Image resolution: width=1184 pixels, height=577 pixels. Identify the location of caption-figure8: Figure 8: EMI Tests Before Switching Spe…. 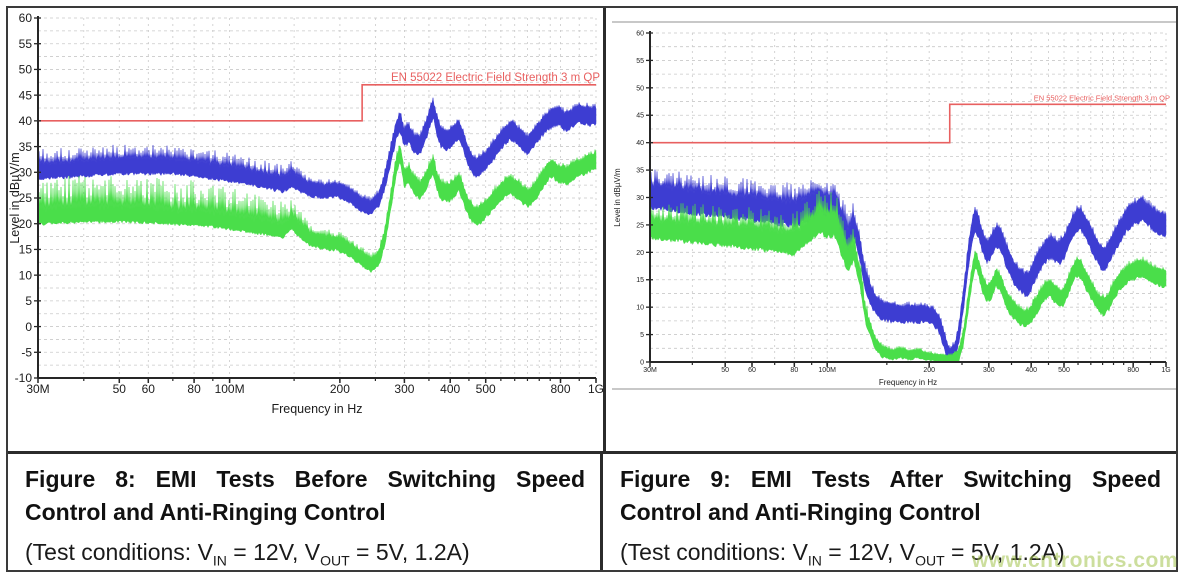
(305, 512).